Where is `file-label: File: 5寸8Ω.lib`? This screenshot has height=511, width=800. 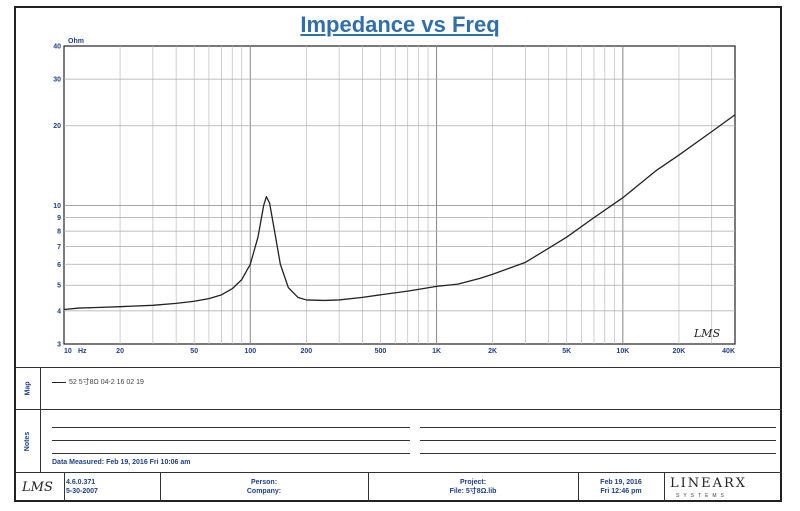 file-label: File: 5寸8Ω.lib is located at coordinates (473, 491).